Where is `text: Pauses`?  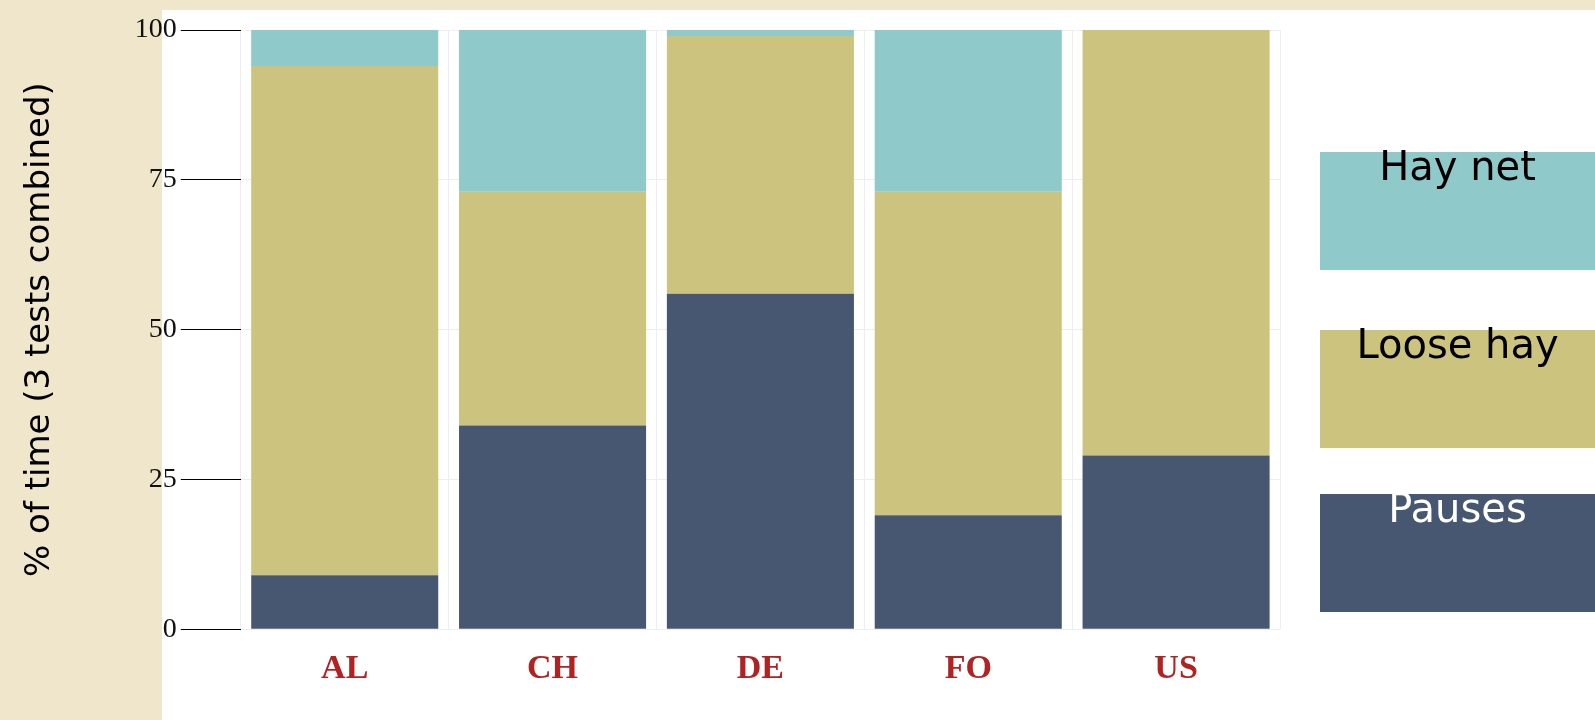
text: Pauses is located at coordinates (1457, 508).